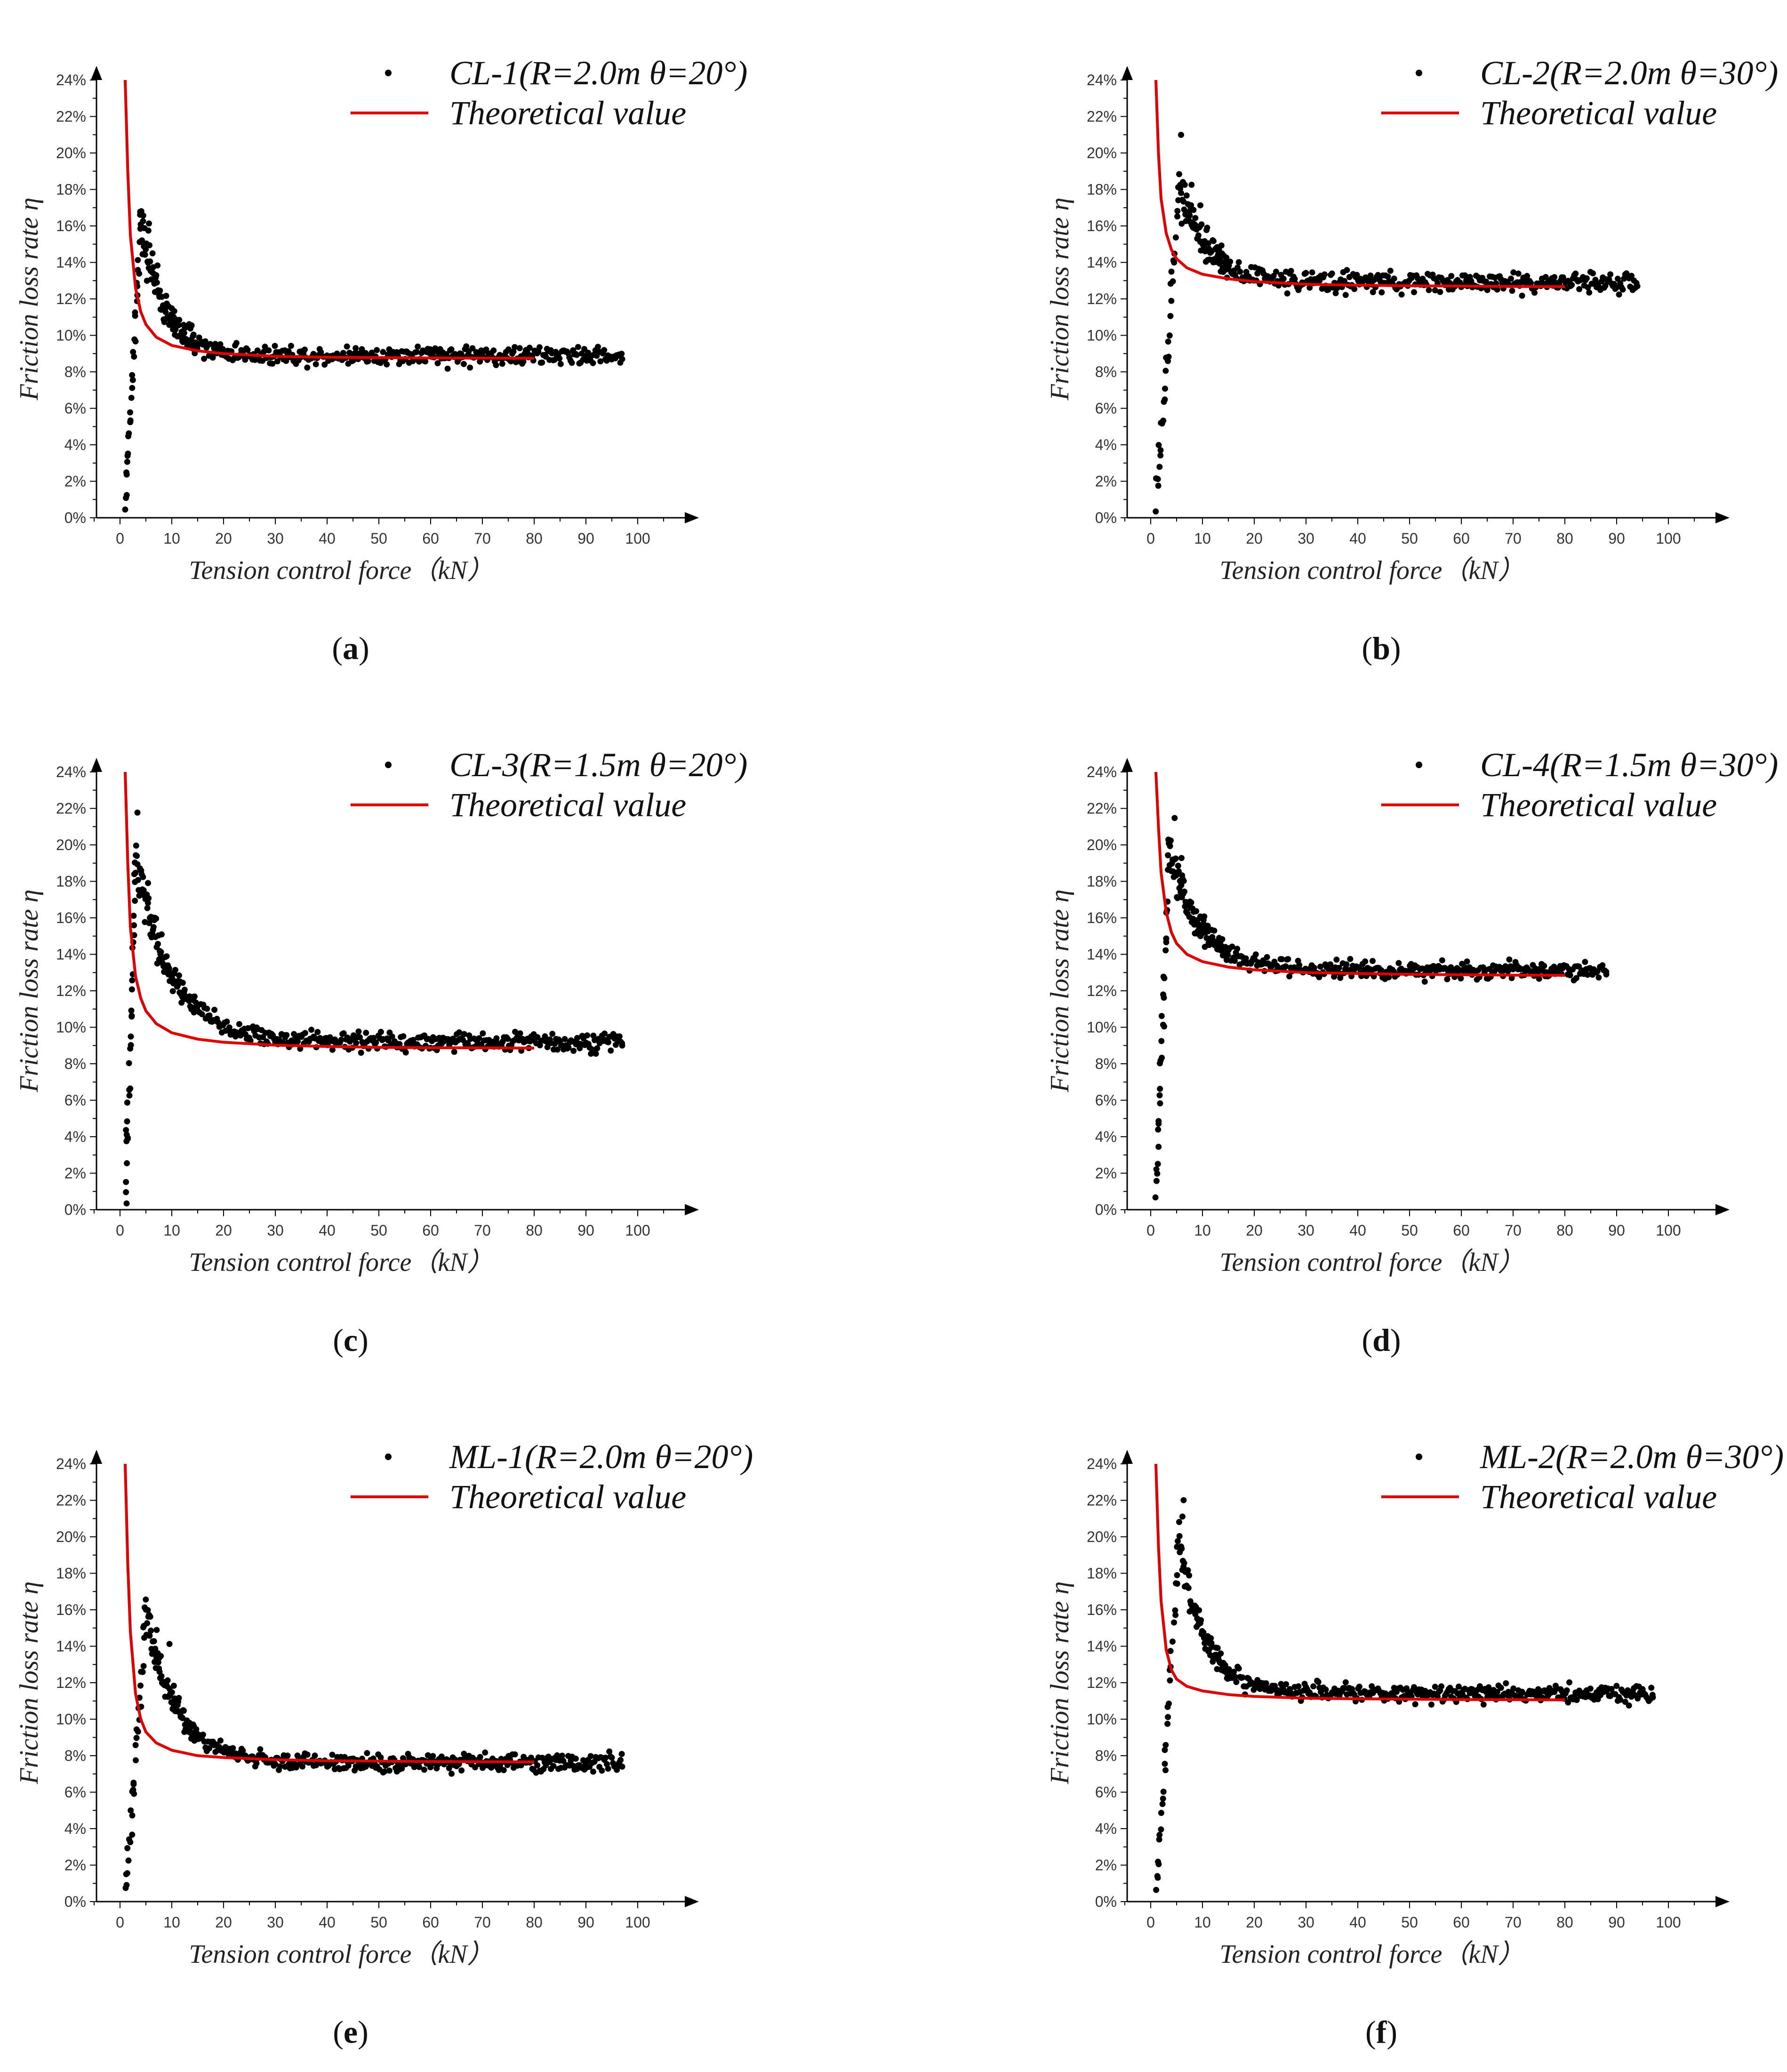 This screenshot has width=1787, height=2072. Describe the element at coordinates (71, 1646) in the screenshot. I see `y-tick-label: 14%` at that location.